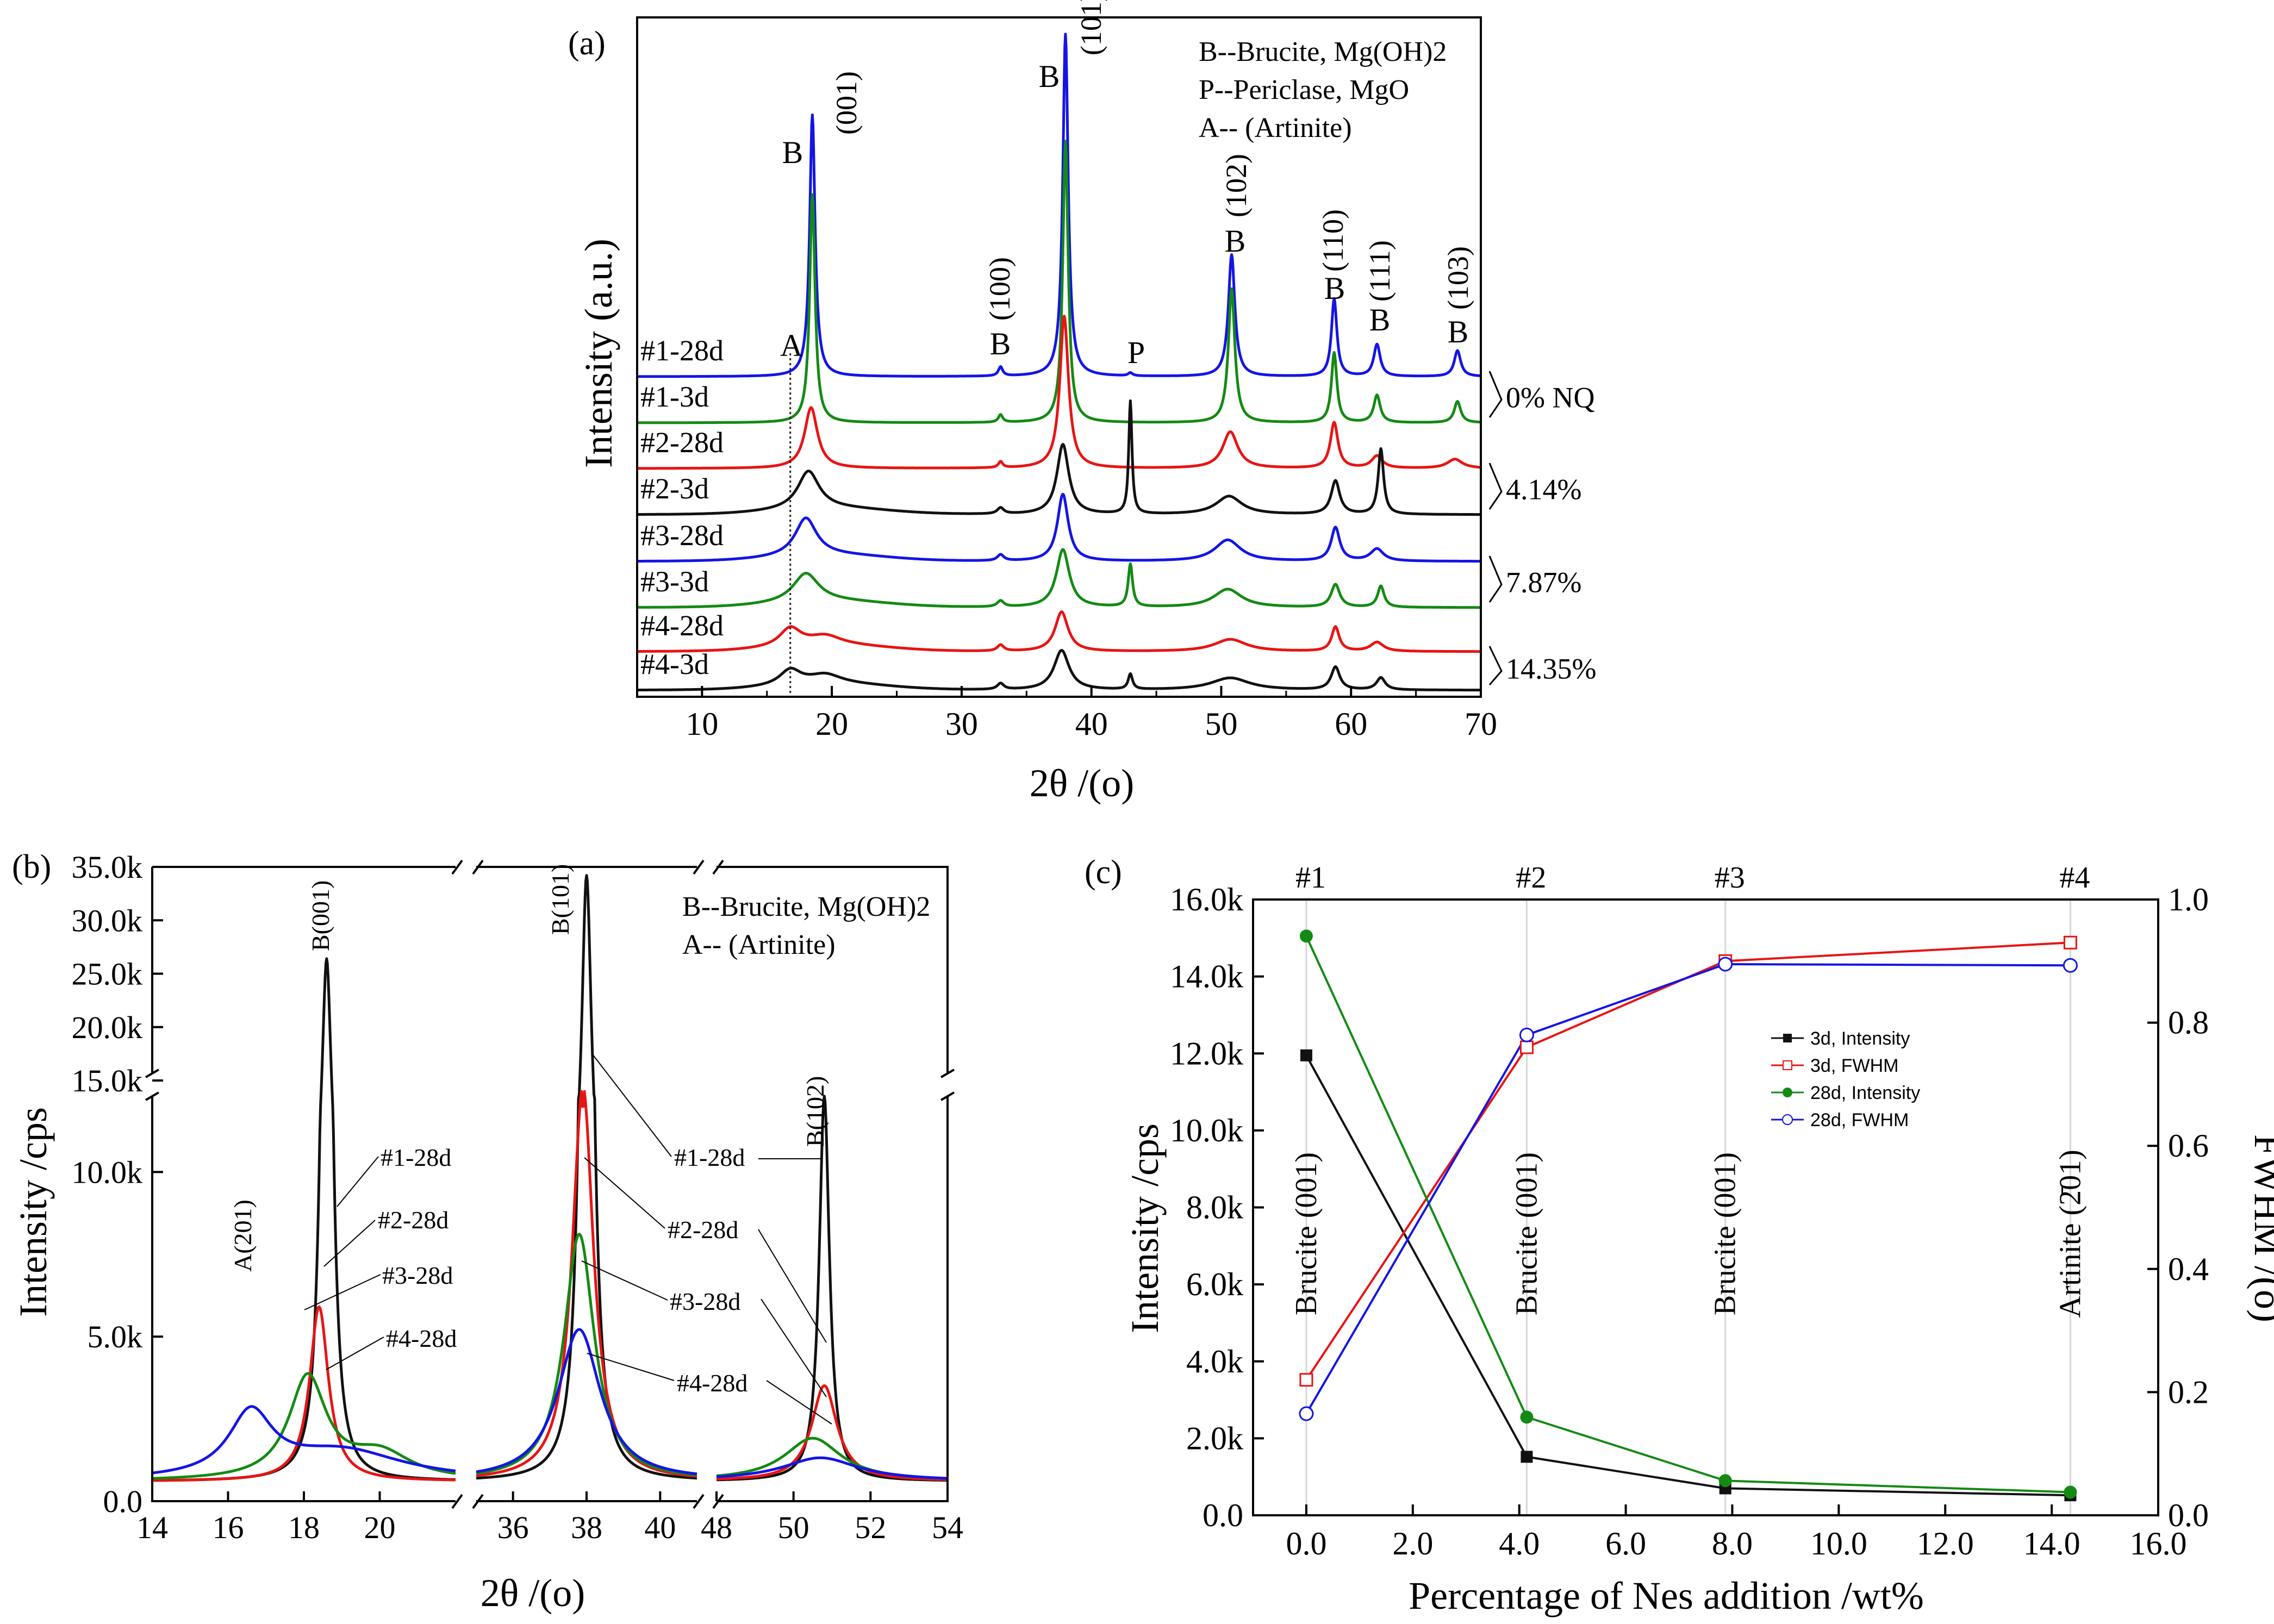 The width and height of the screenshot is (2274, 1624). I want to click on panel-b-xtick-label-18: 18, so click(304, 1527).